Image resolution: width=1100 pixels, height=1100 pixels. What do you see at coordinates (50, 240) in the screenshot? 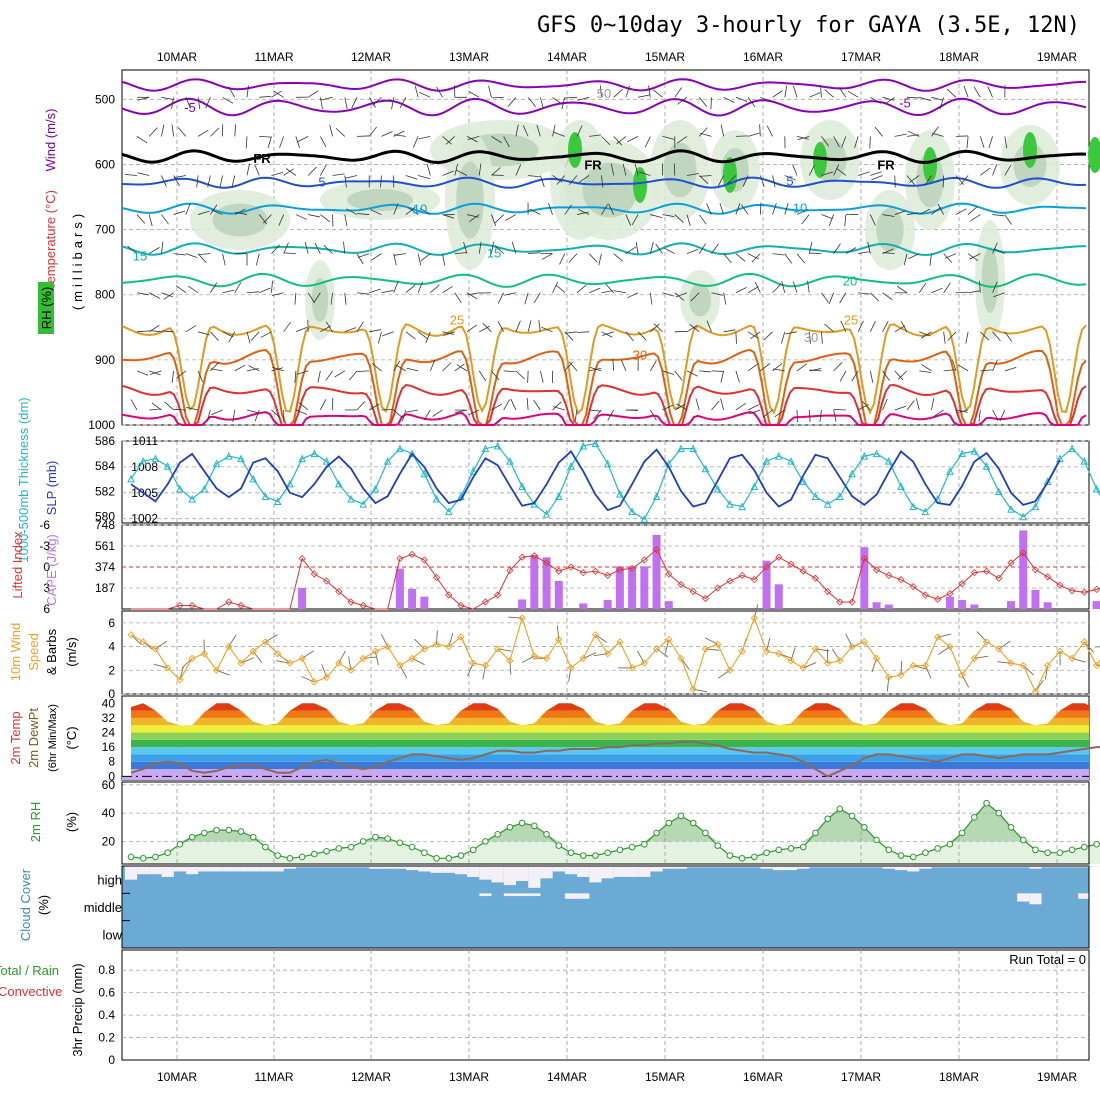
I see `temp-axis-label: Temperature (°C)` at bounding box center [50, 240].